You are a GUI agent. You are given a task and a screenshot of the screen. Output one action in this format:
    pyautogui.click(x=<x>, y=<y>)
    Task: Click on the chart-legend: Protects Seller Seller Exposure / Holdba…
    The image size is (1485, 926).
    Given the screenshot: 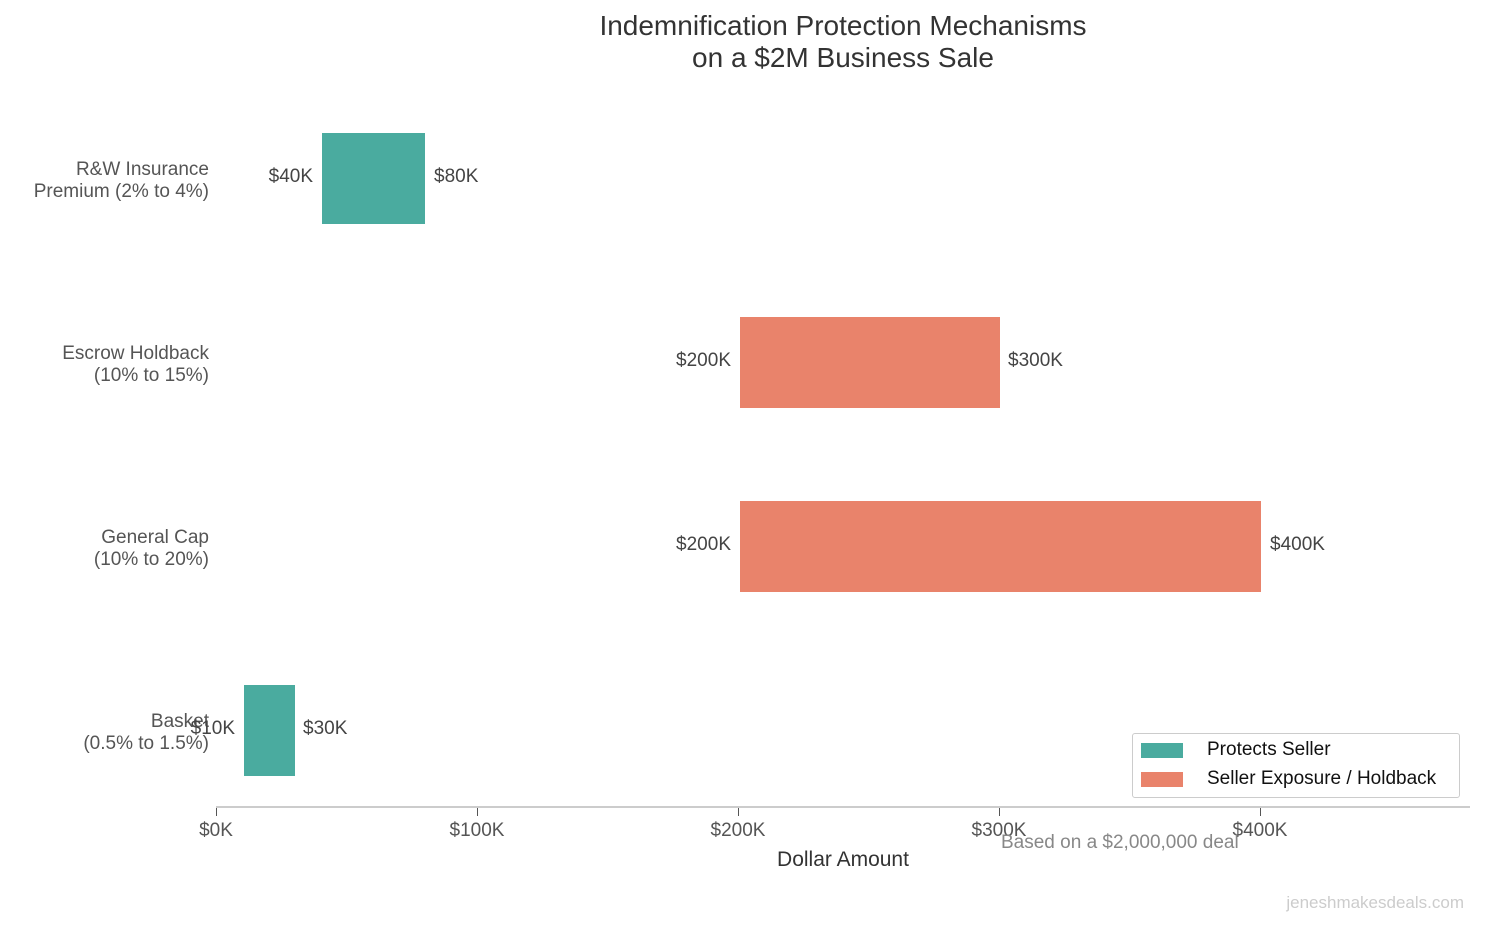 What is the action you would take?
    pyautogui.click(x=1296, y=765)
    